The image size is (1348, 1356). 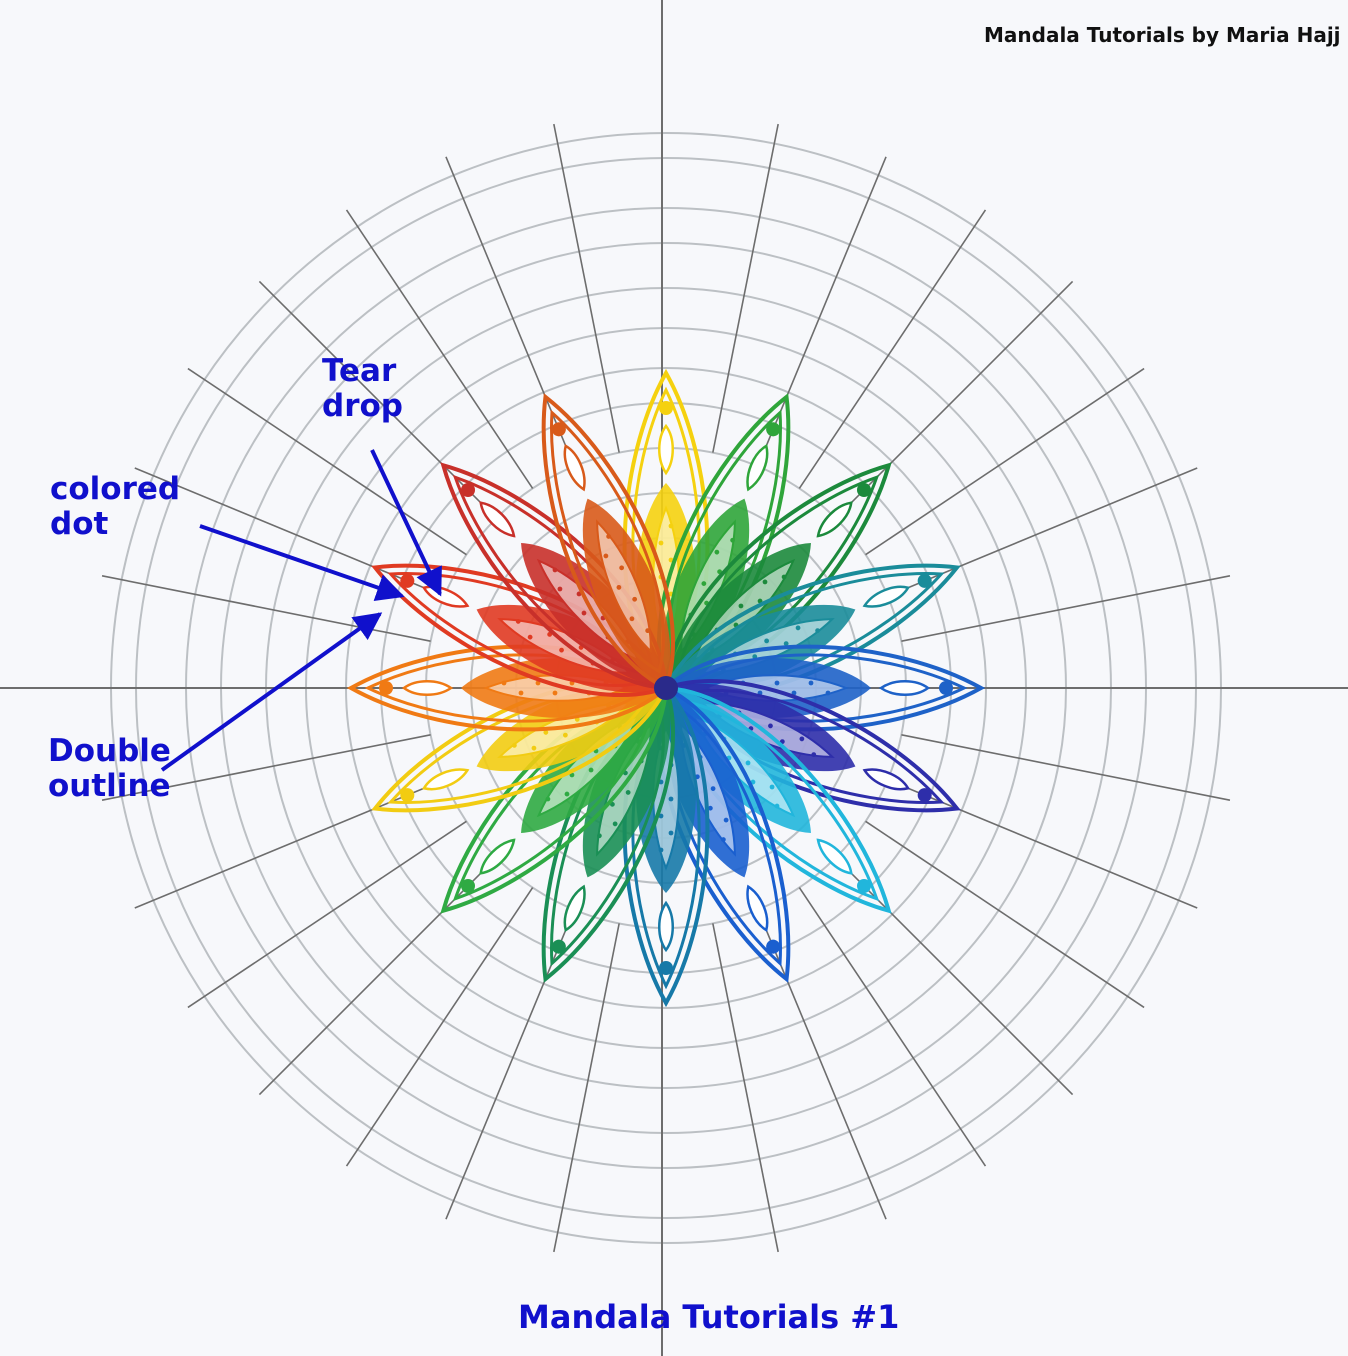 I want to click on annotation-colored-dot: colored dot, so click(x=115, y=506).